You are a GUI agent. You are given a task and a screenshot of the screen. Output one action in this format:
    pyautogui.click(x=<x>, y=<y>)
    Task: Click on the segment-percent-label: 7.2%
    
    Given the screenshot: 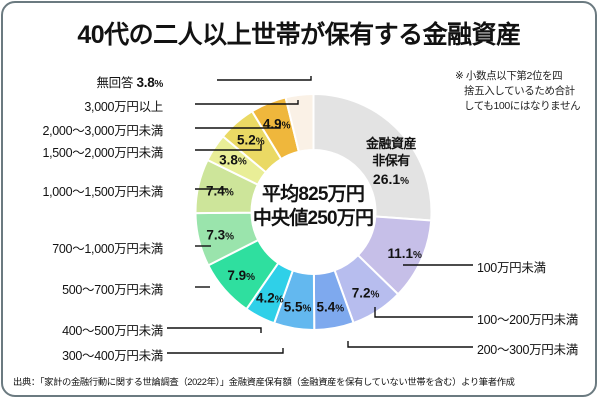 What is the action you would take?
    pyautogui.click(x=366, y=293)
    